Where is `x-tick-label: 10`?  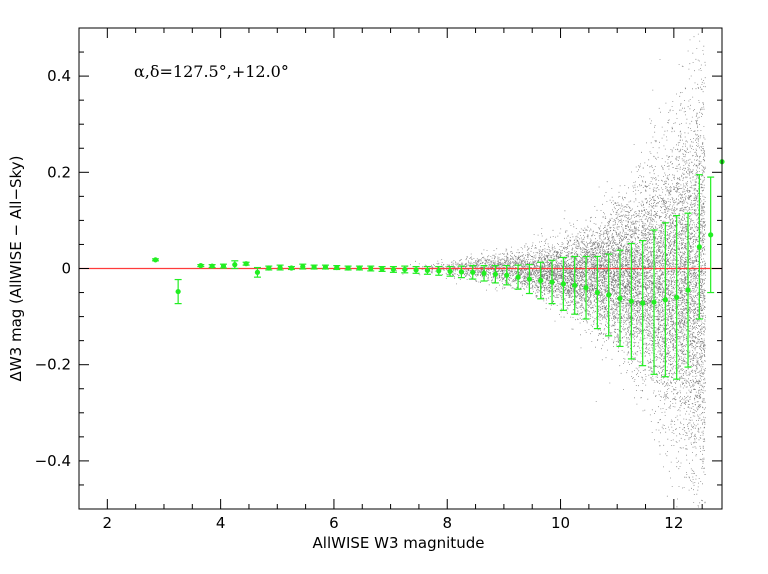
x-tick-label: 10 is located at coordinates (560, 523).